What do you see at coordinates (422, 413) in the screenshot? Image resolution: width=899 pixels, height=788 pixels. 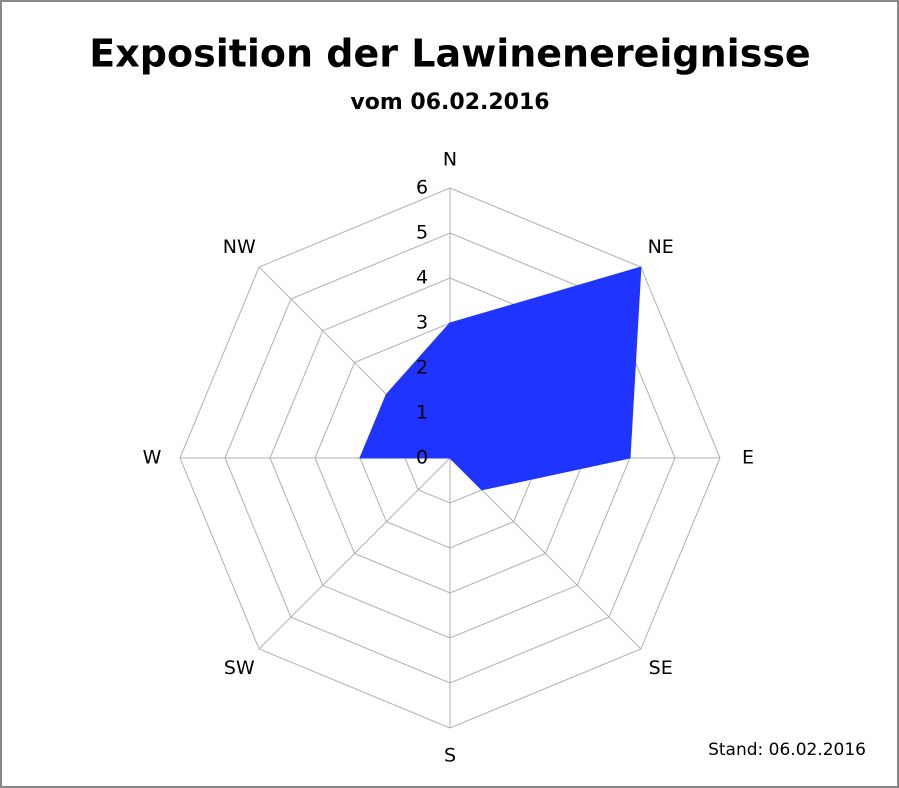 I see `r-tick-label: 1` at bounding box center [422, 413].